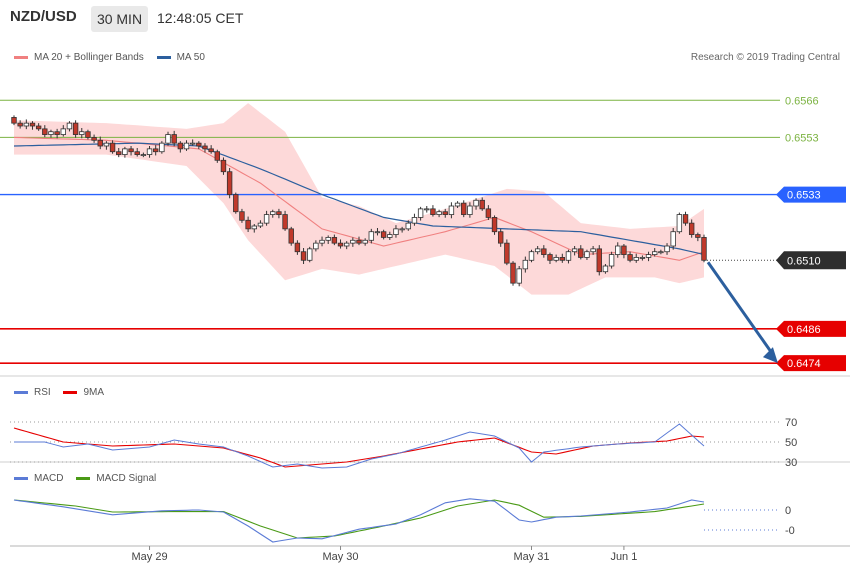  What do you see at coordinates (119, 19) in the screenshot?
I see `timeframe-button: 30 MIN` at bounding box center [119, 19].